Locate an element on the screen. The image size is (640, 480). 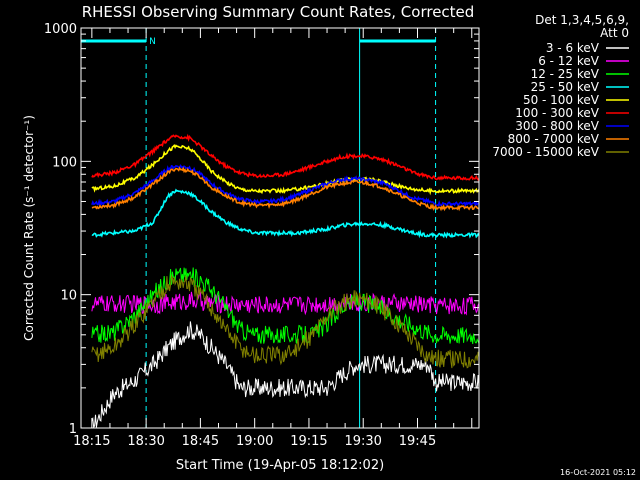
x-tick-label: 19:45 is located at coordinates (417, 441).